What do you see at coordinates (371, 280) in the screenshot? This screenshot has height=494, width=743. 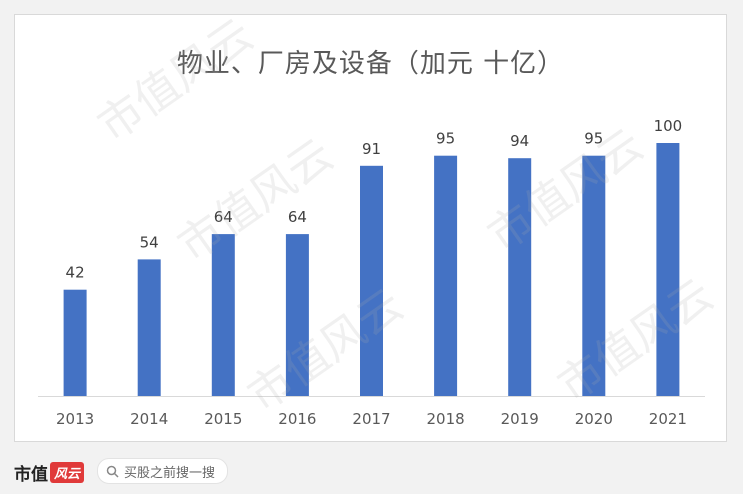 I see `bar-2017` at bounding box center [371, 280].